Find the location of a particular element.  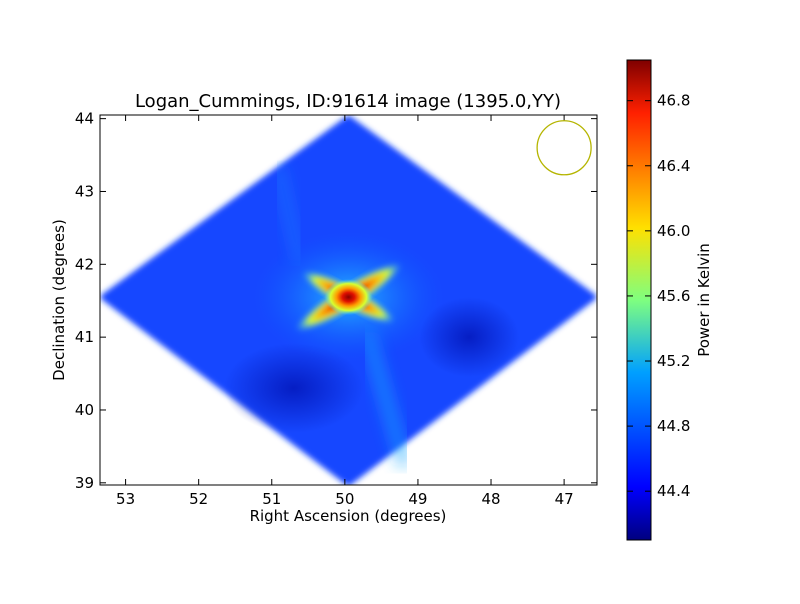

emission-streak is located at coordinates (289, 213).